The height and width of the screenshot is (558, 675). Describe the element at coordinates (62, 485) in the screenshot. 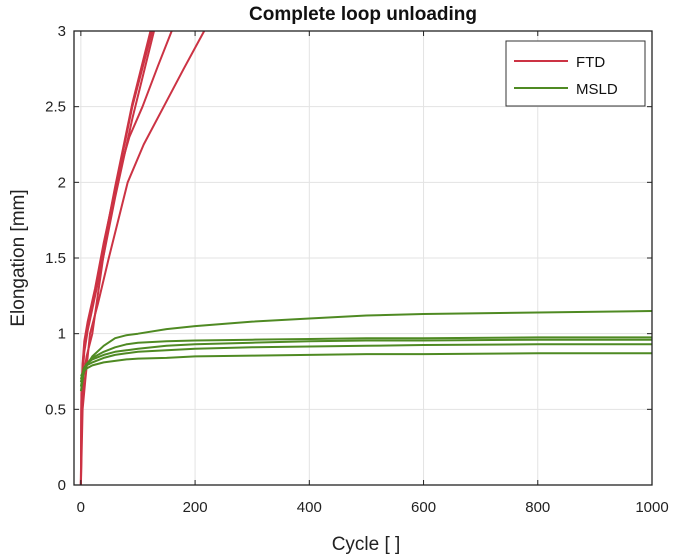

I see `y-tick-label: 0` at that location.